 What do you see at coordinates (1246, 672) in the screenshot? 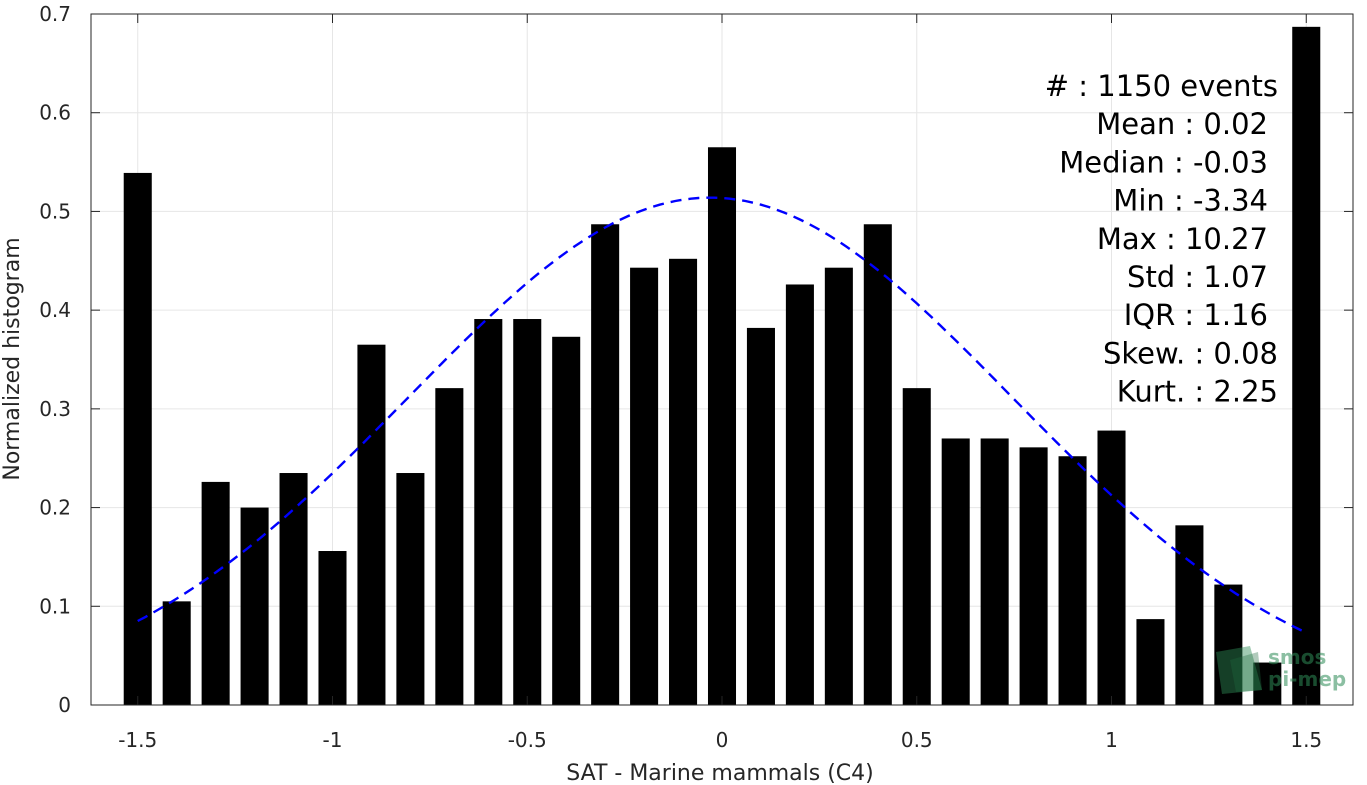
I see `logo-icon-shade` at bounding box center [1246, 672].